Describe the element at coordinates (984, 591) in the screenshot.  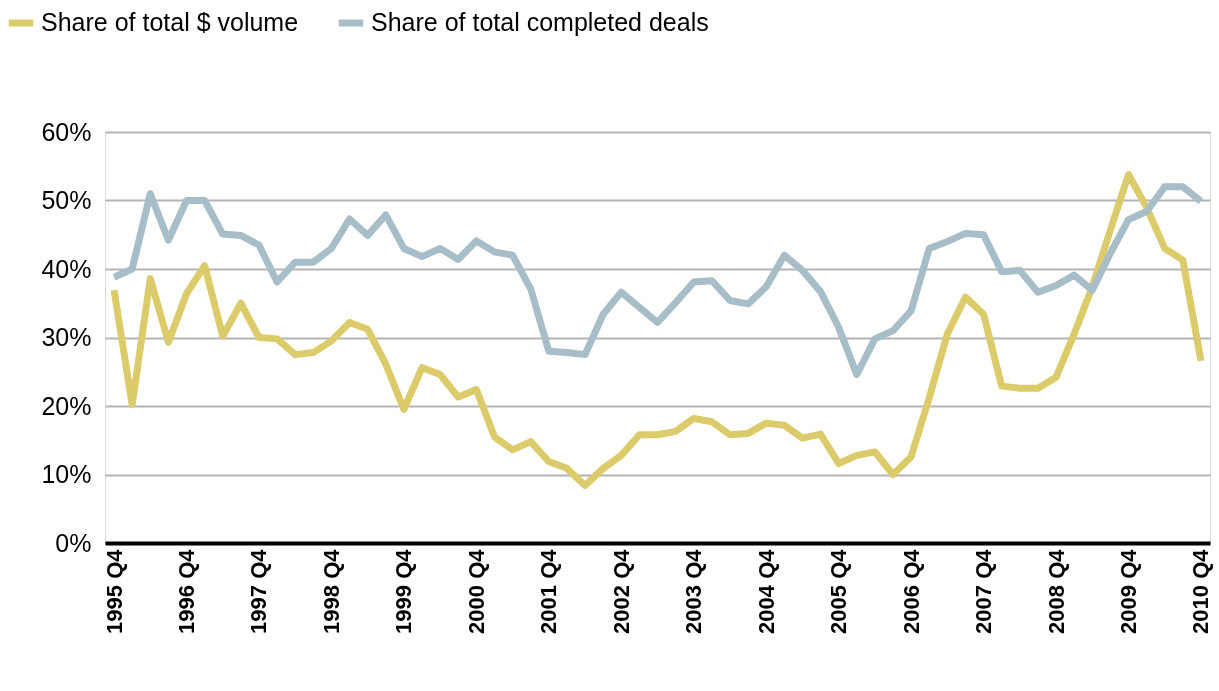
I see `x-tick-label: 2007 Q4` at that location.